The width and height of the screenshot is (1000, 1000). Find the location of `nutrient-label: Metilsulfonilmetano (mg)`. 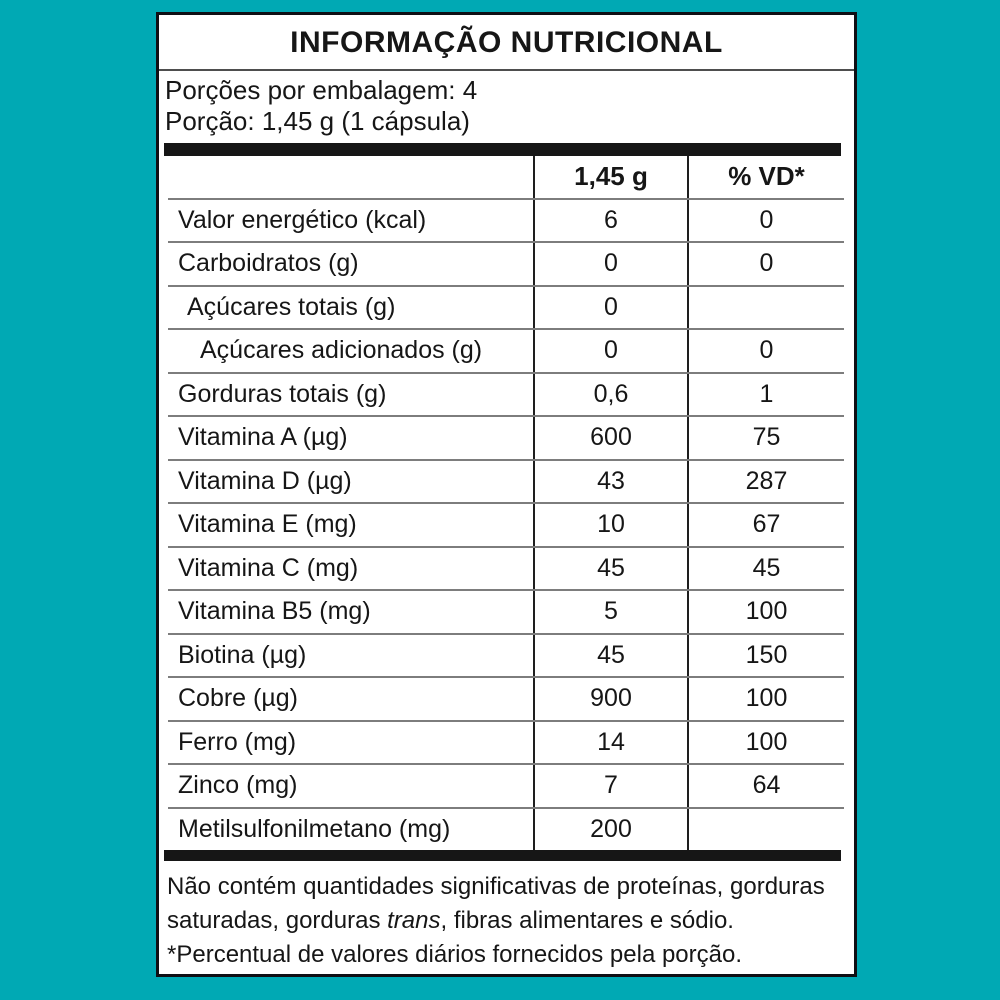

nutrient-label: Metilsulfonilmetano (mg) is located at coordinates (314, 828).